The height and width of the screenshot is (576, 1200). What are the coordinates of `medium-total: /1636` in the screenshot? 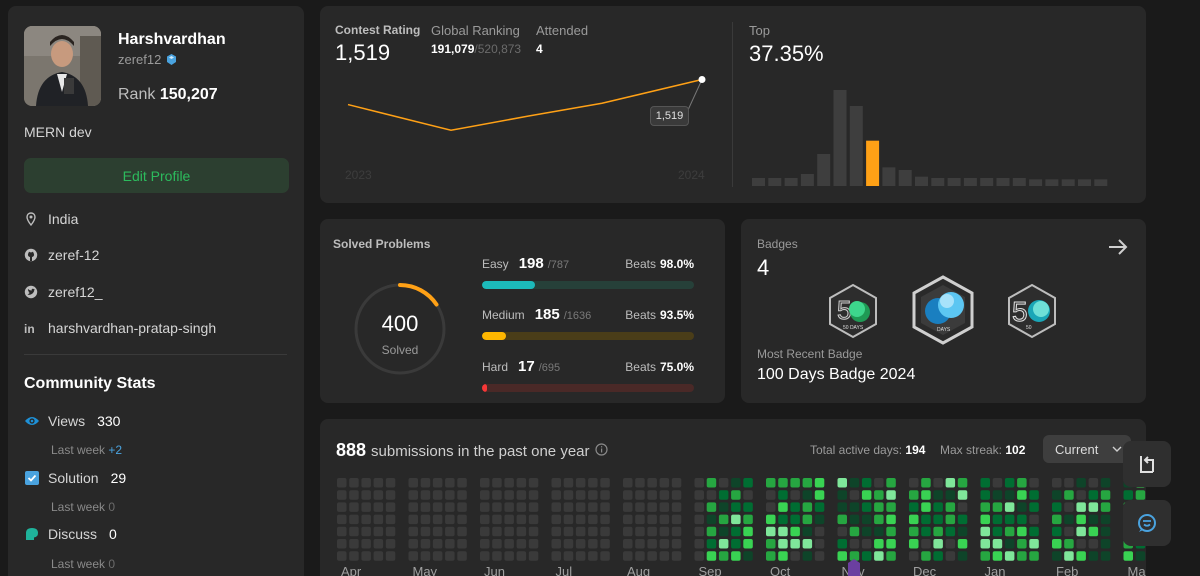 It's located at (577, 316).